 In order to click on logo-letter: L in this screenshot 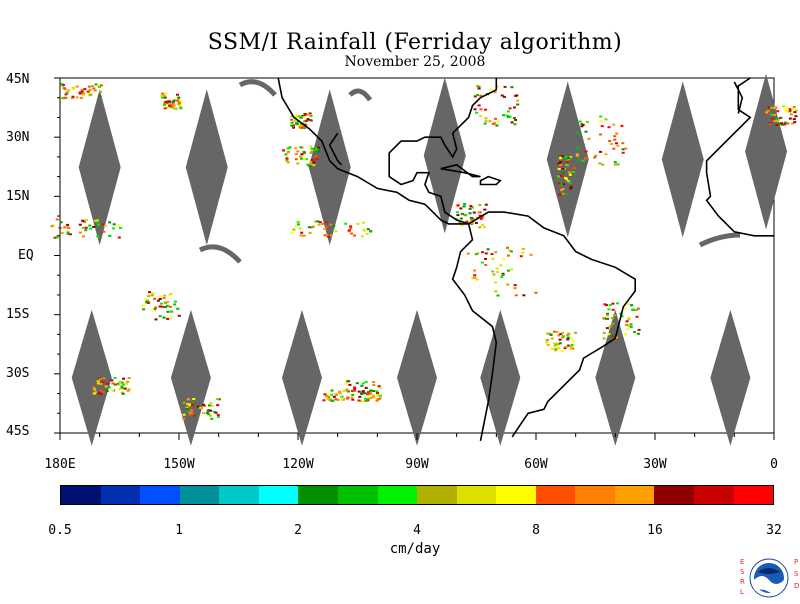, I will do `click(742, 592)`.